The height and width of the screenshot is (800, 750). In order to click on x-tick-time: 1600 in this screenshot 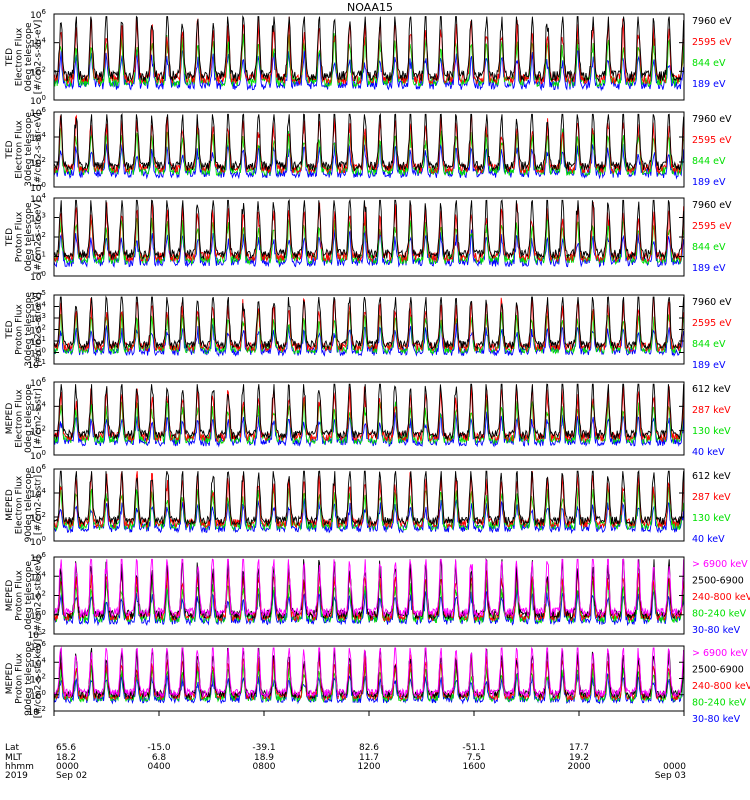, I will do `click(474, 767)`.